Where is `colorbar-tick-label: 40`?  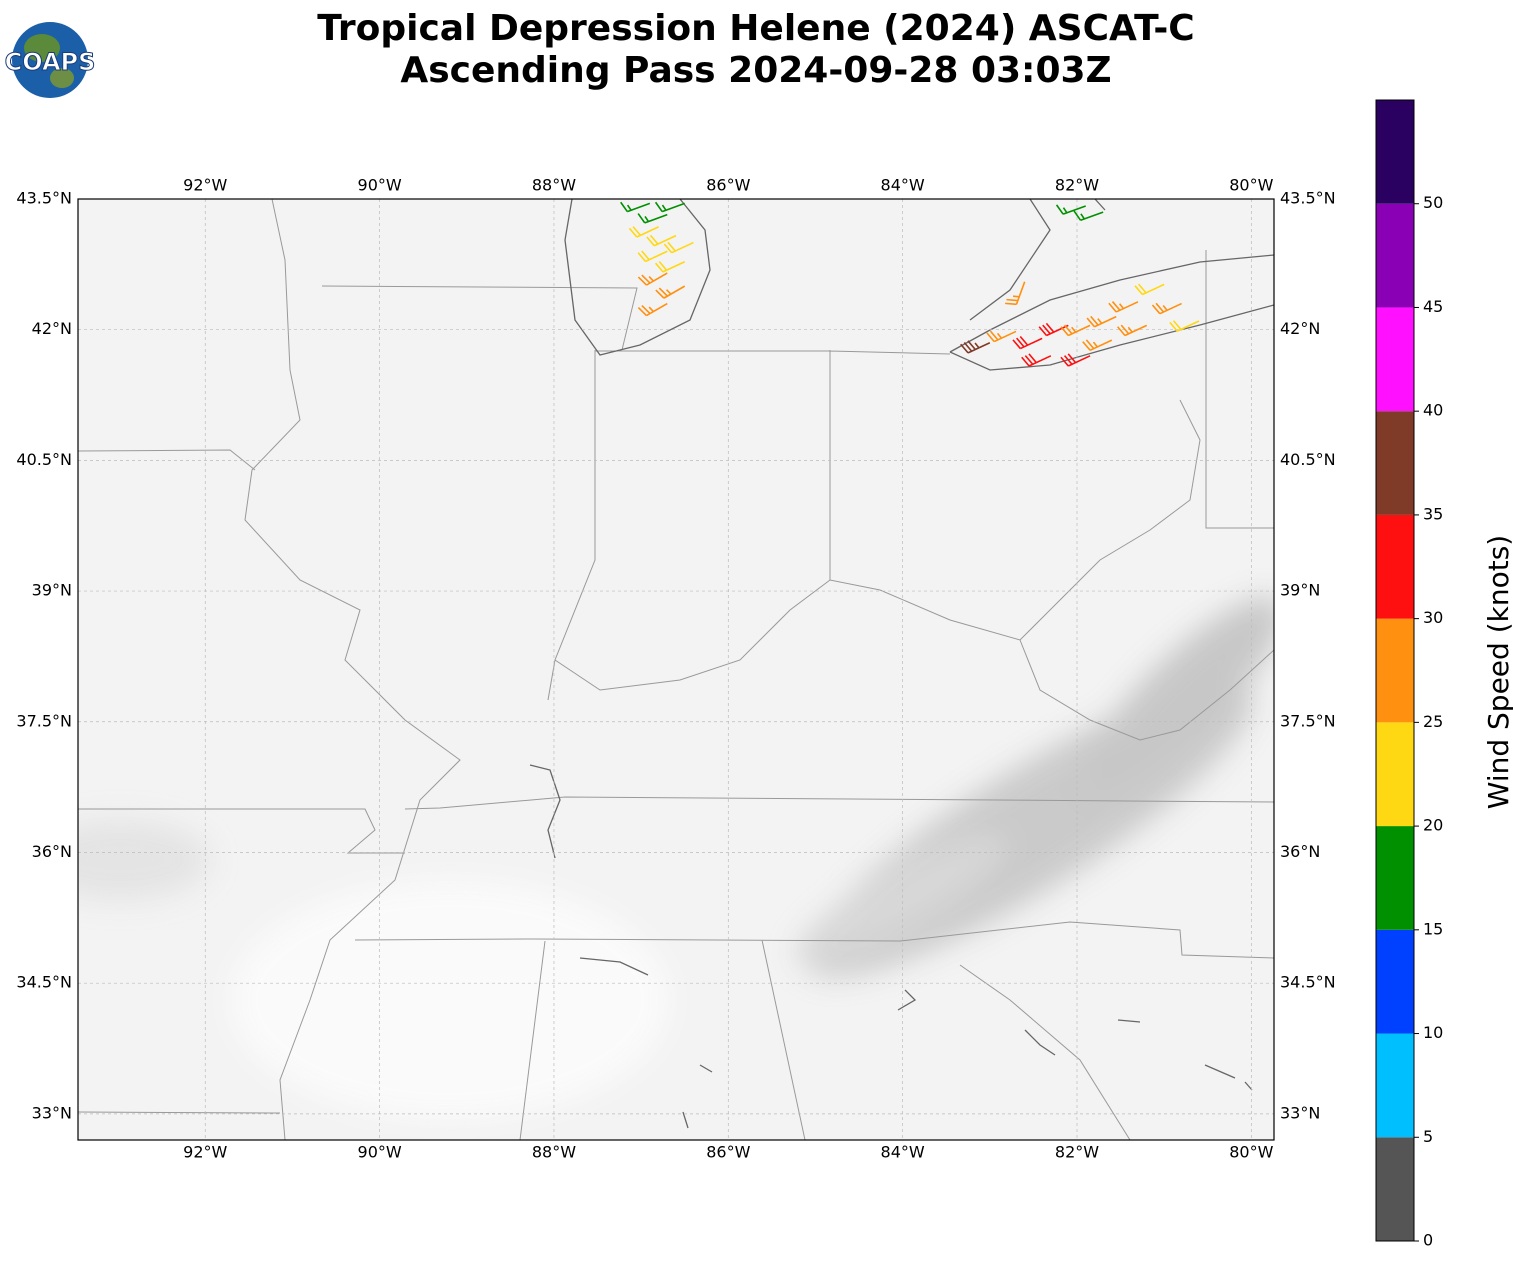
colorbar-tick-label: 40 is located at coordinates (1433, 410).